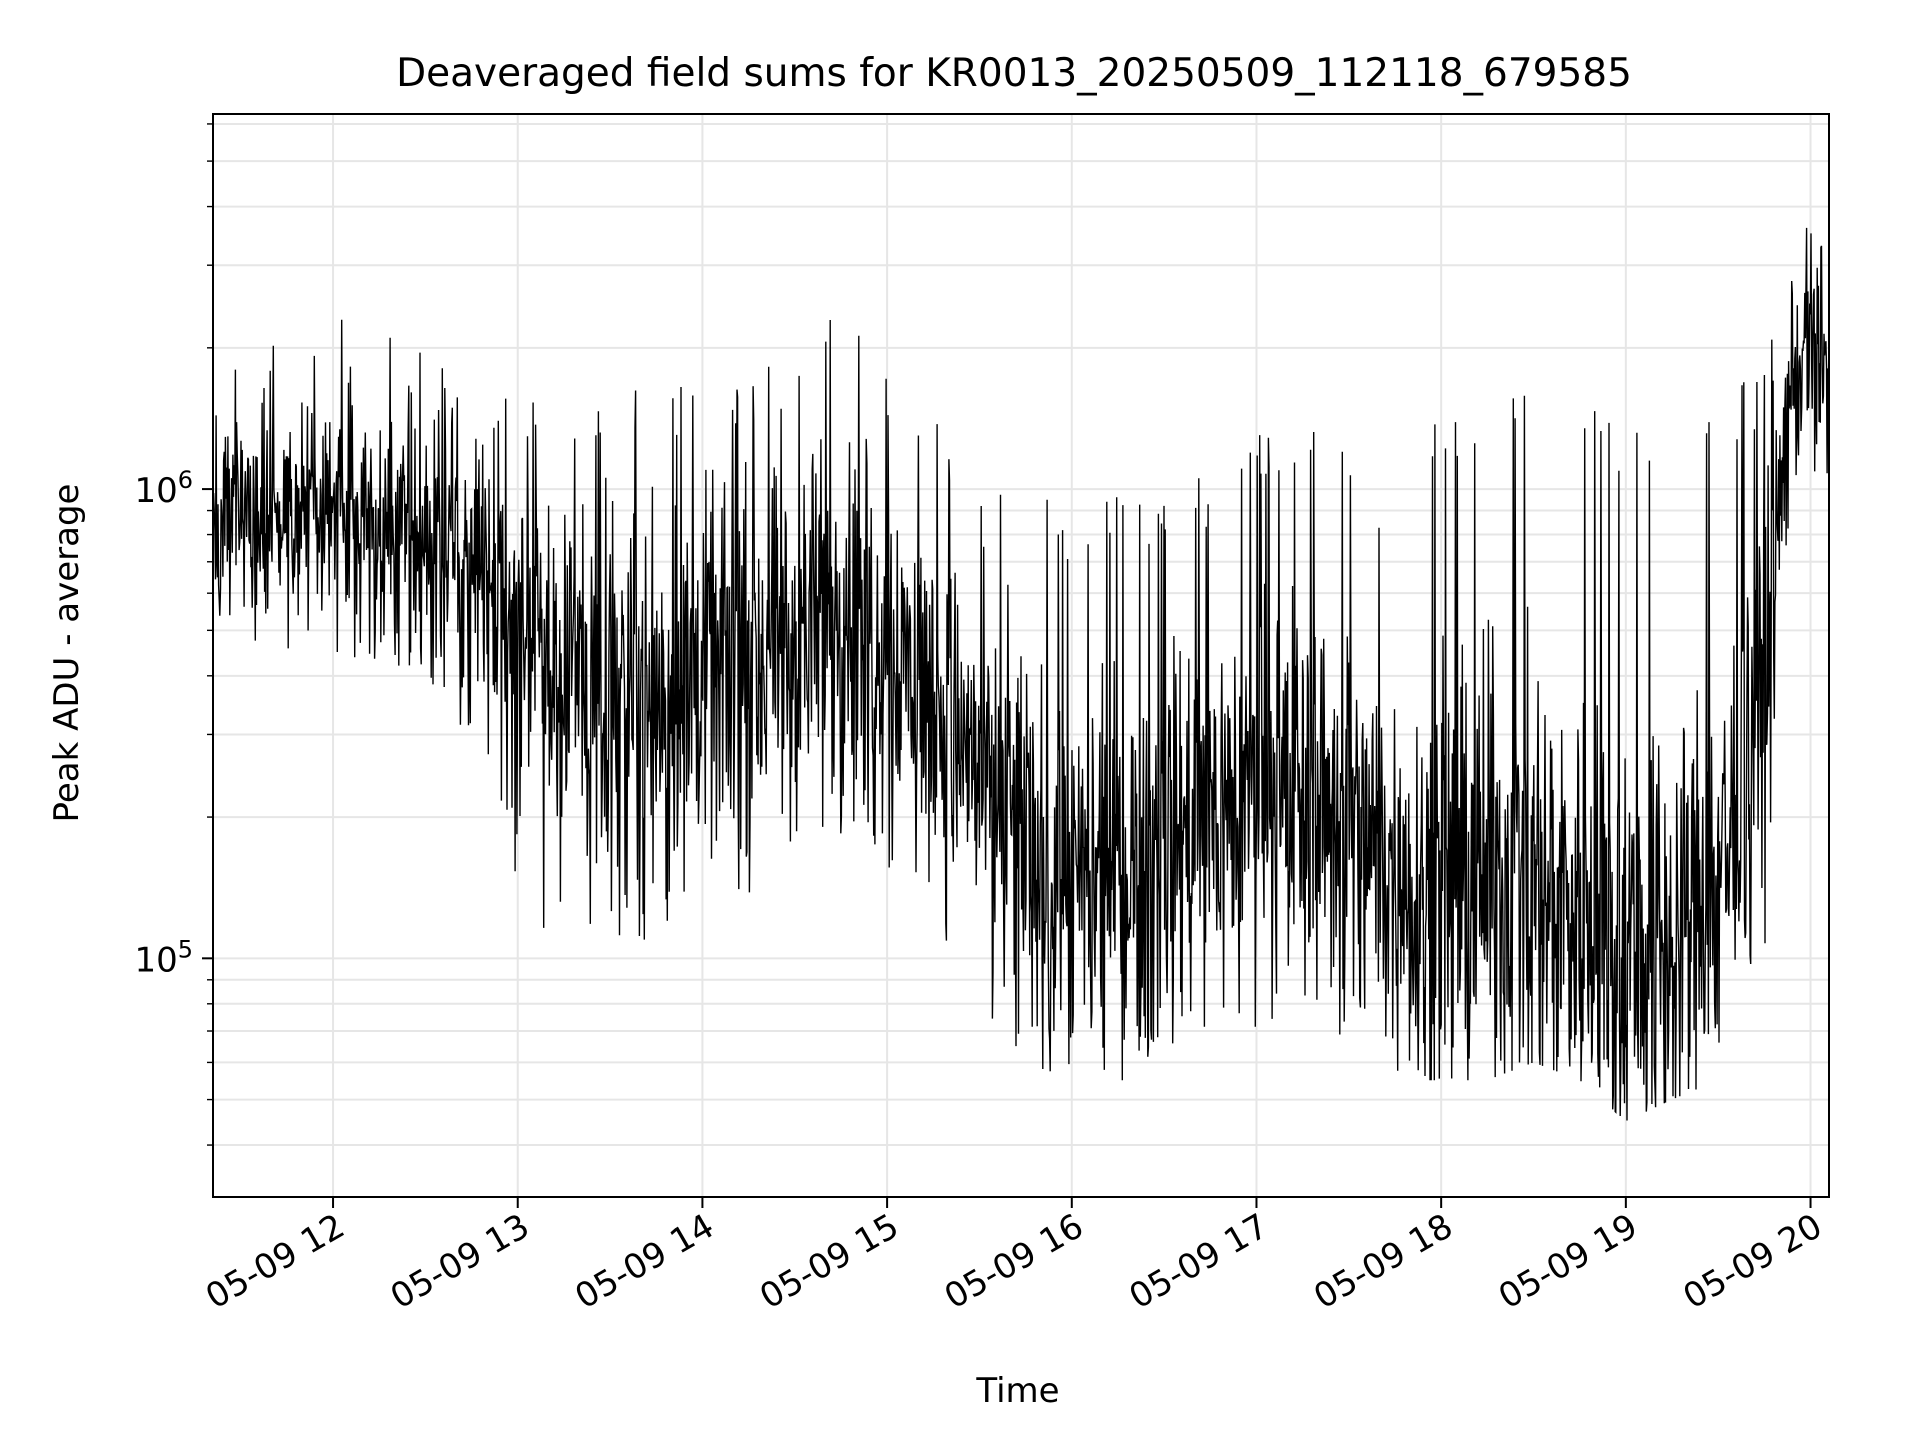  What do you see at coordinates (173, 634) in the screenshot?
I see `y-axis: 10⁵ 10⁶` at bounding box center [173, 634].